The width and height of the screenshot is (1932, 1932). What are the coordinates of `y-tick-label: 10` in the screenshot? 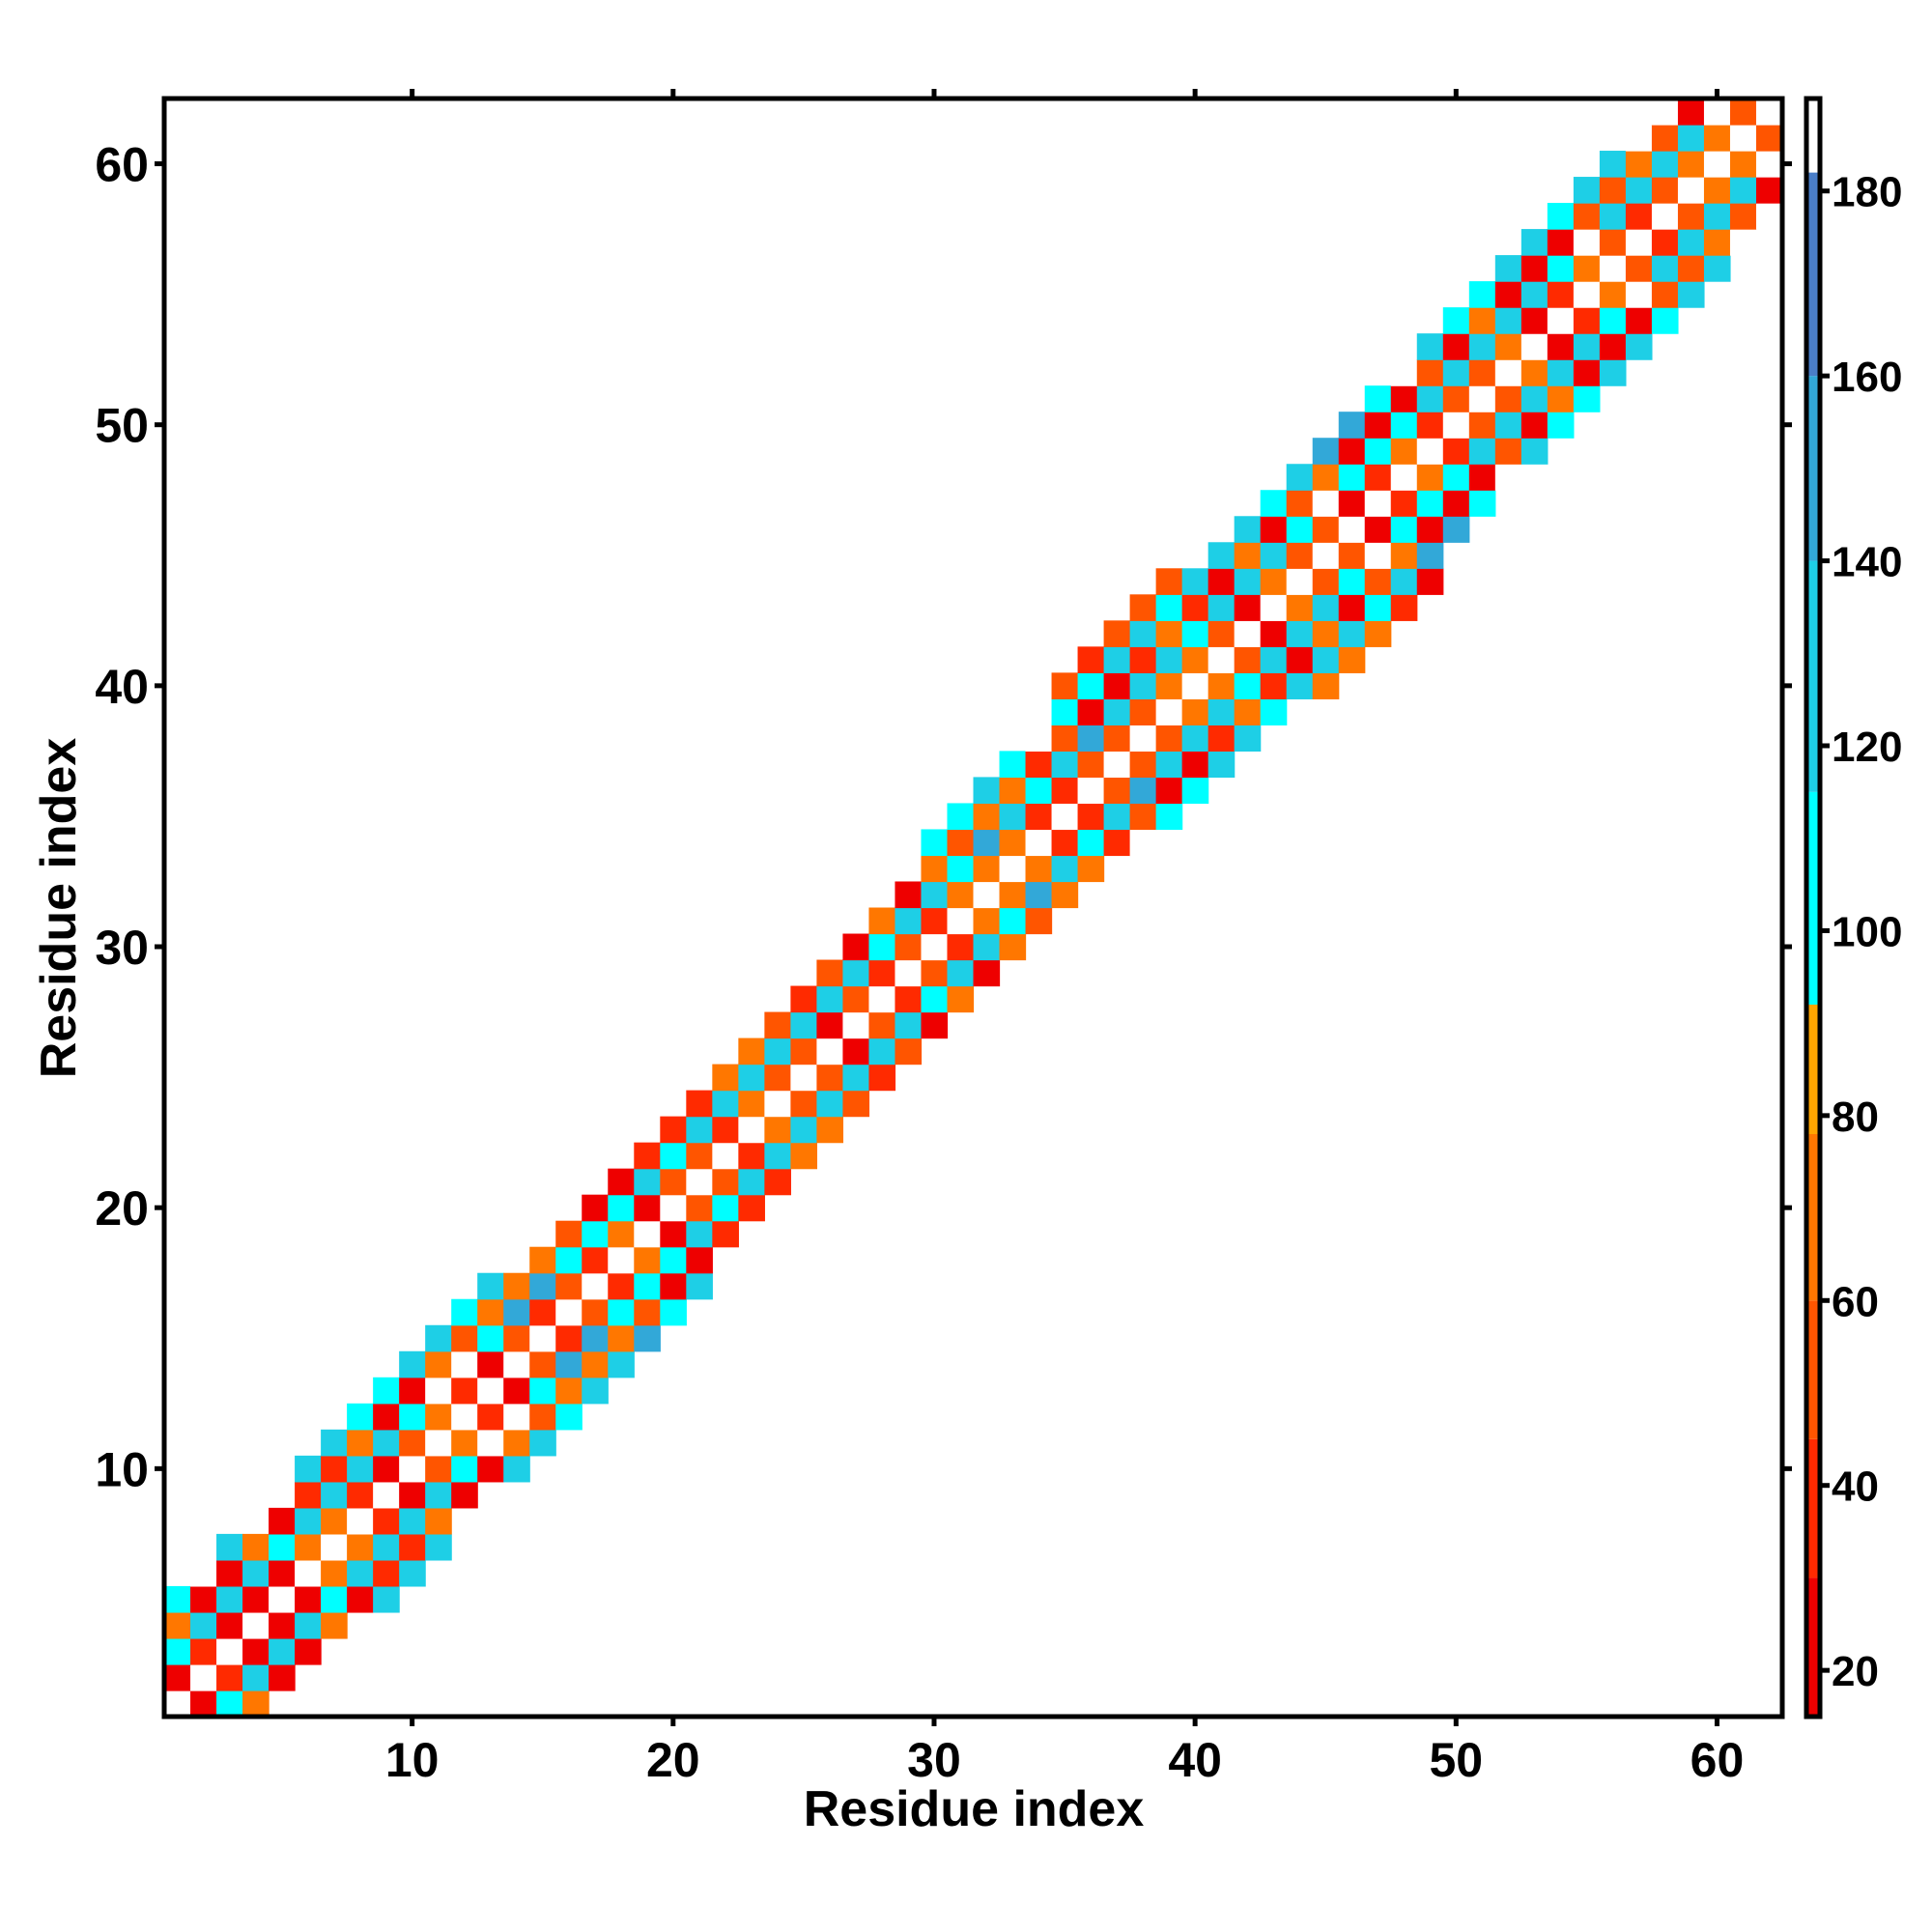 It's located at (122, 1469).